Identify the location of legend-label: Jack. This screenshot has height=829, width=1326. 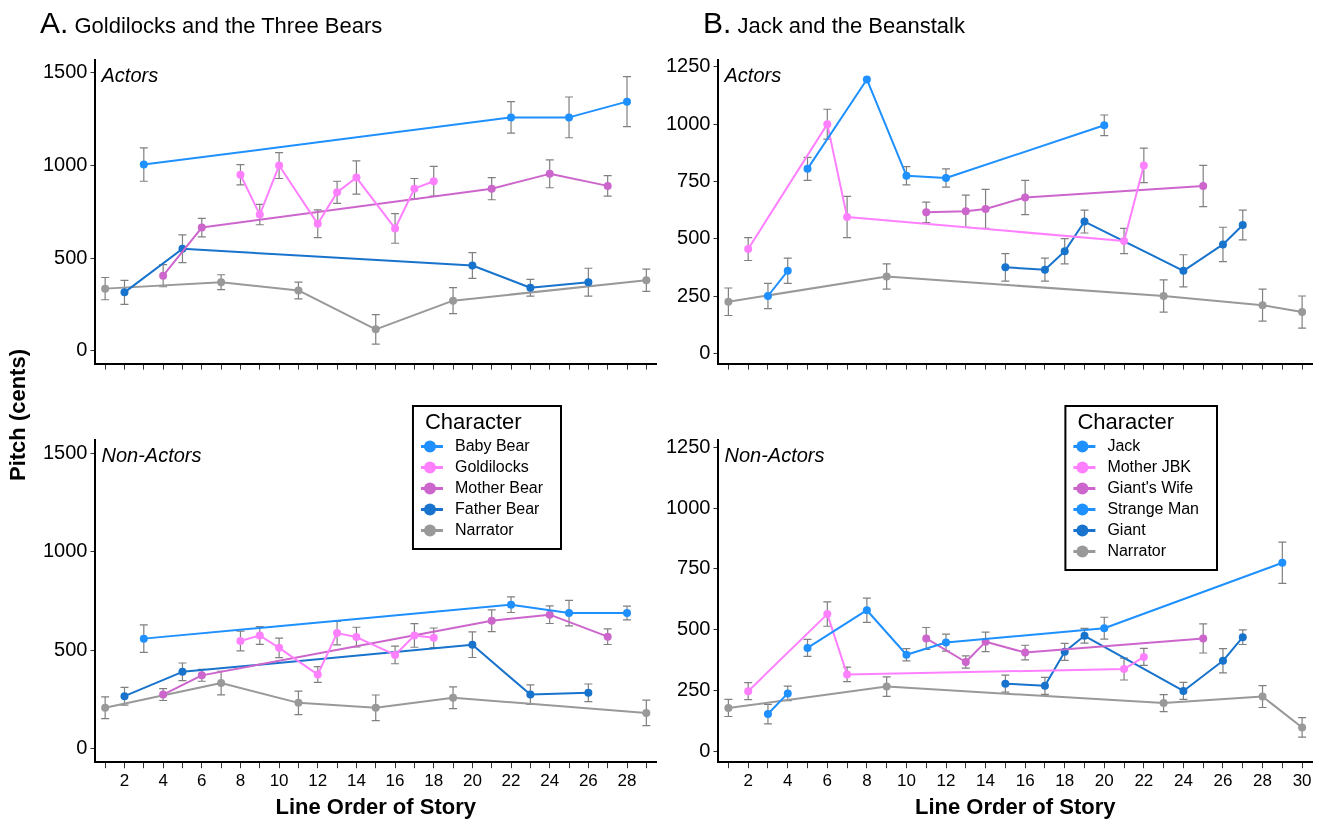
(1124, 445).